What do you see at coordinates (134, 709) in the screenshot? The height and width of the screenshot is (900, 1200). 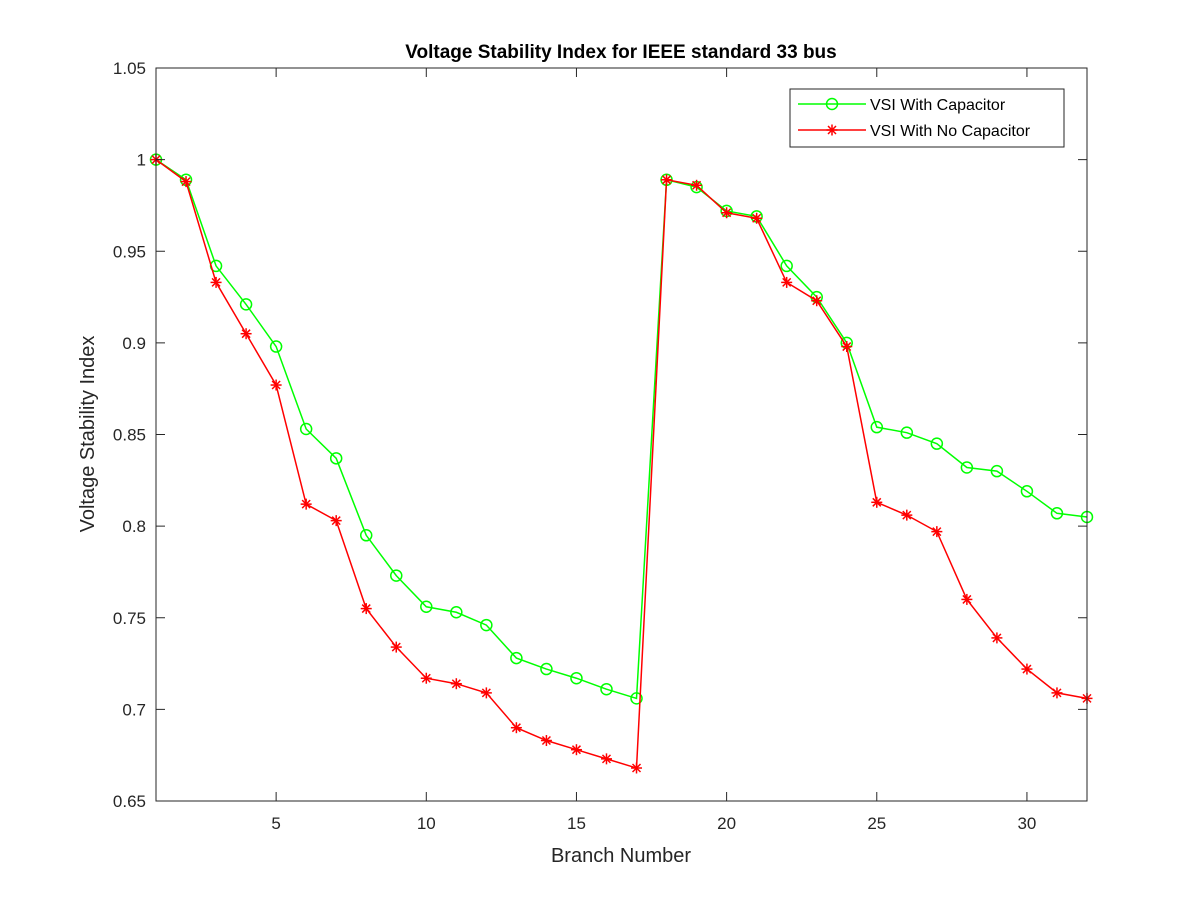 I see `y-tick-label: 0.7` at bounding box center [134, 709].